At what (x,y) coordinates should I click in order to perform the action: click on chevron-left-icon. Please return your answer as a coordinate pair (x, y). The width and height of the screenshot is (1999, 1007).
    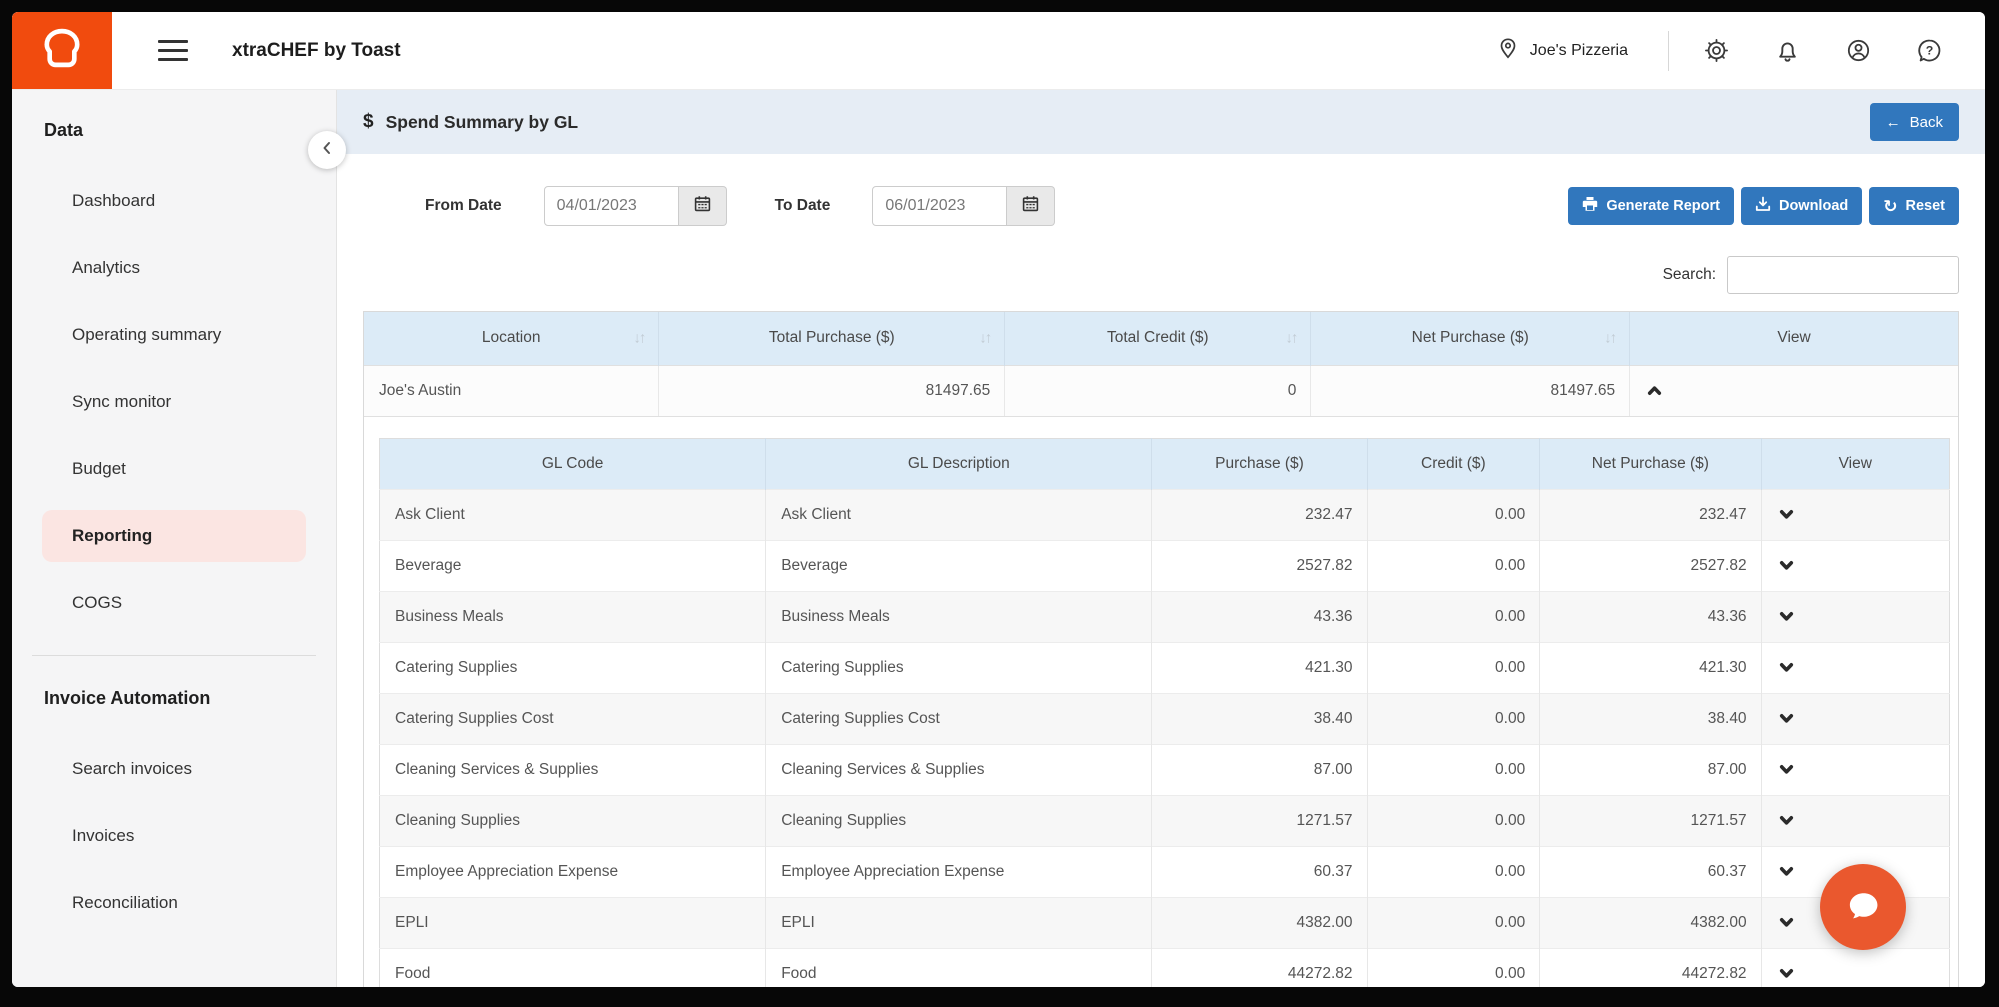
    Looking at the image, I should click on (327, 150).